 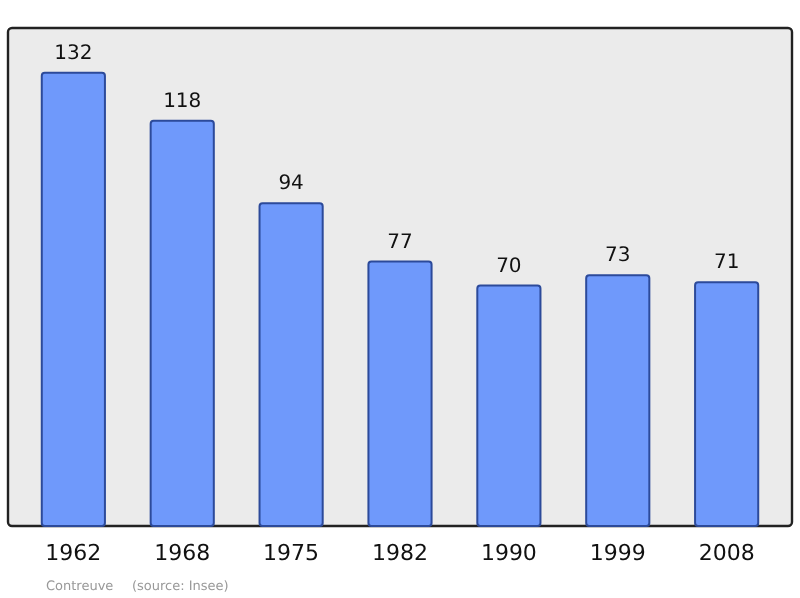 What do you see at coordinates (726, 552) in the screenshot?
I see `x-tick-label: 2008` at bounding box center [726, 552].